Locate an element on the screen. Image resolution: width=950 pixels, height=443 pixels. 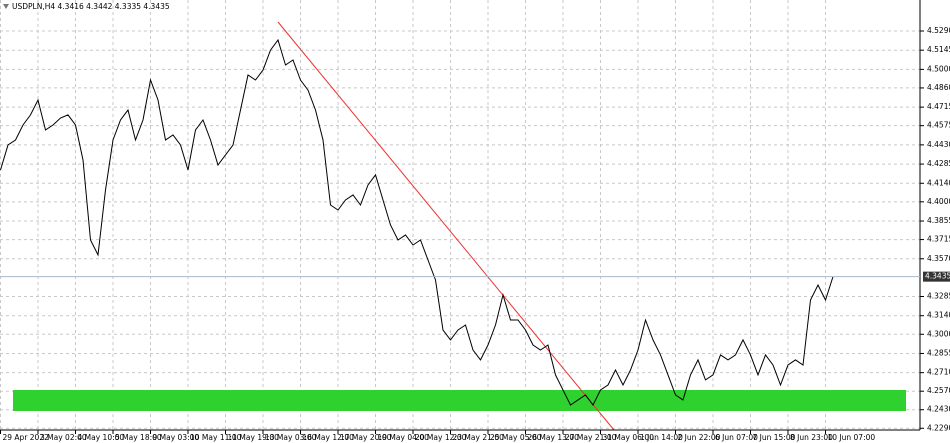
current-price-label: 4.3435 is located at coordinates (937, 276).